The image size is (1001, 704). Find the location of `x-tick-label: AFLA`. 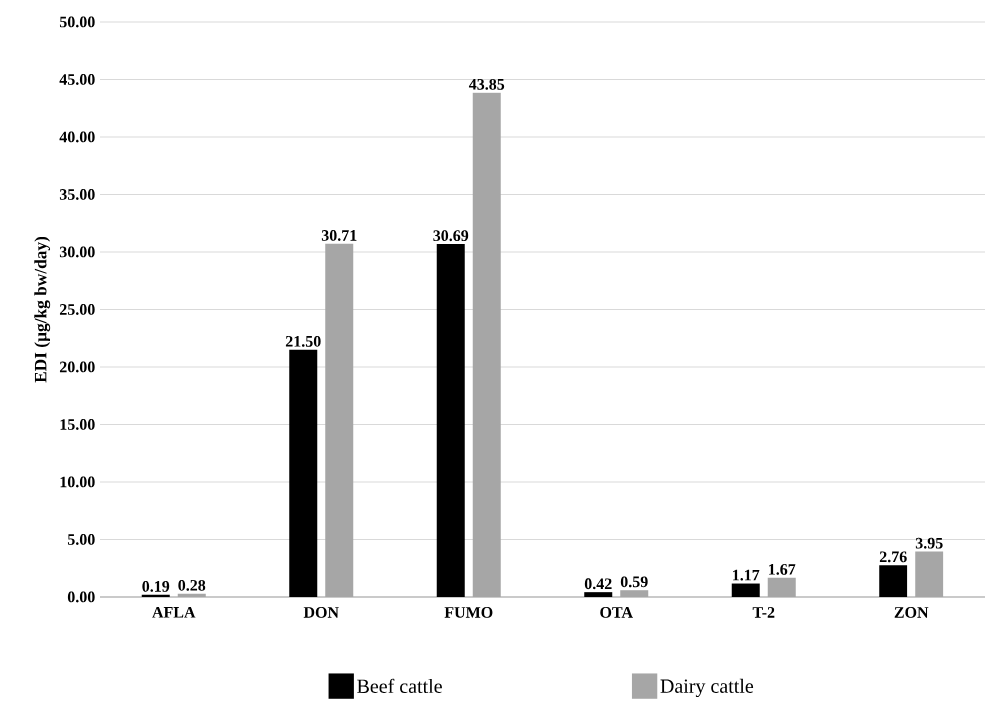

x-tick-label: AFLA is located at coordinates (174, 612).